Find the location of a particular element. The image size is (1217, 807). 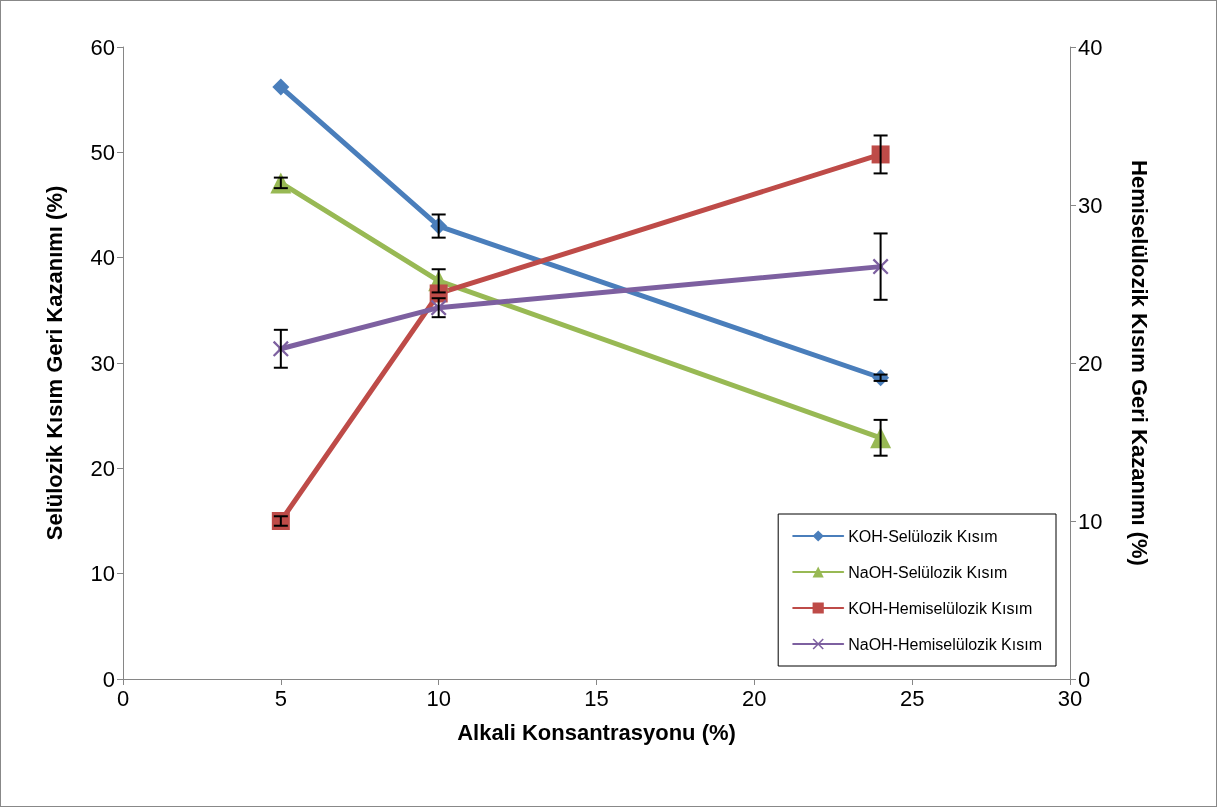

y2-axis-title: Hemiselülozik Kısım Geri Kazanımı (%) is located at coordinates (1139, 363).